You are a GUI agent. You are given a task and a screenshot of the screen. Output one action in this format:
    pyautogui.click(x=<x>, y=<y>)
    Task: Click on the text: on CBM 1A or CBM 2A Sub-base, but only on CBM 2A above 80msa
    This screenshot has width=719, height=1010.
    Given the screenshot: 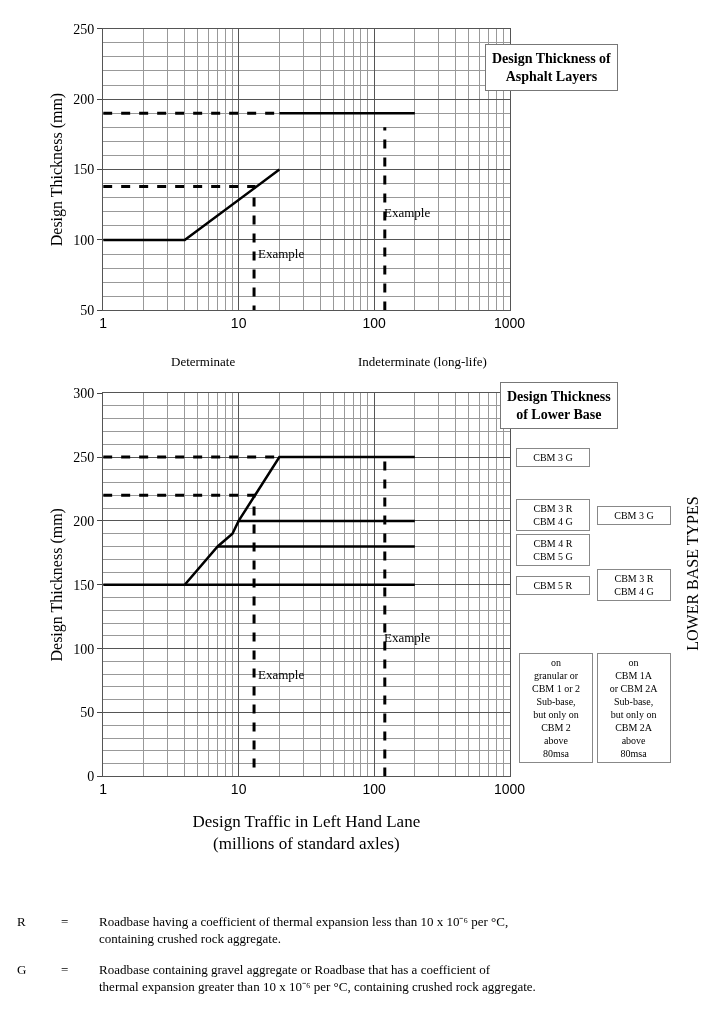 What is the action you would take?
    pyautogui.click(x=634, y=708)
    